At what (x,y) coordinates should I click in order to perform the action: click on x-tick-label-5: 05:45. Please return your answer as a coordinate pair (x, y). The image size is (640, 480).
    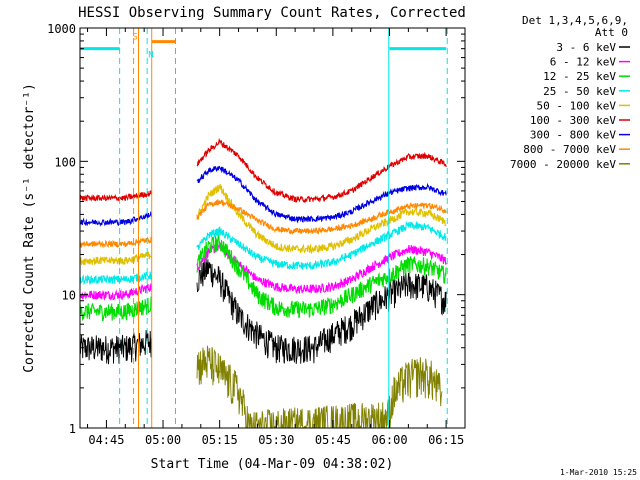
    Looking at the image, I should click on (333, 440).